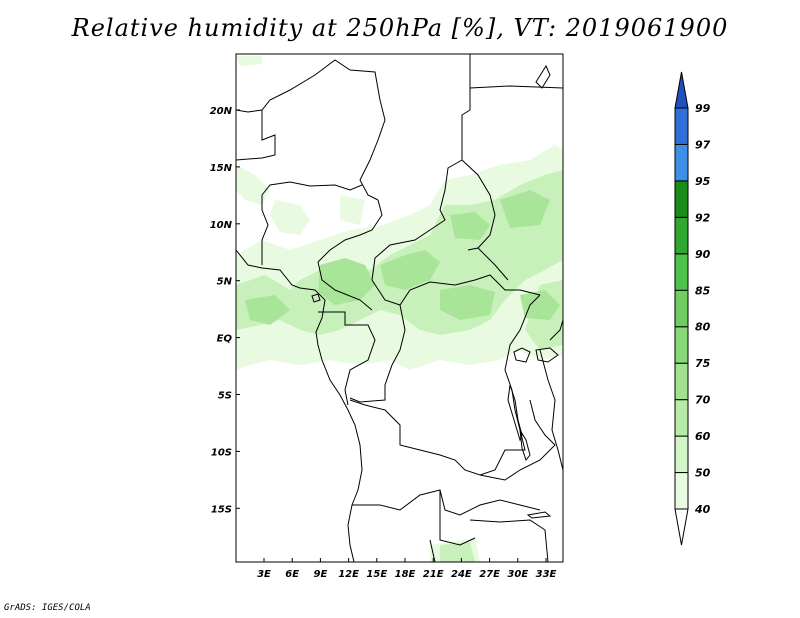  What do you see at coordinates (703, 254) in the screenshot?
I see `colorbar-label: 90` at bounding box center [703, 254].